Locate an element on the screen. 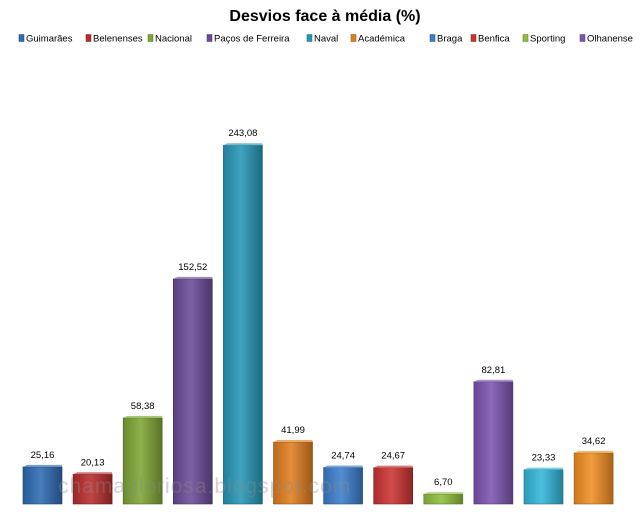 The image size is (640, 517). bar-body-belenenses is located at coordinates (92, 489).